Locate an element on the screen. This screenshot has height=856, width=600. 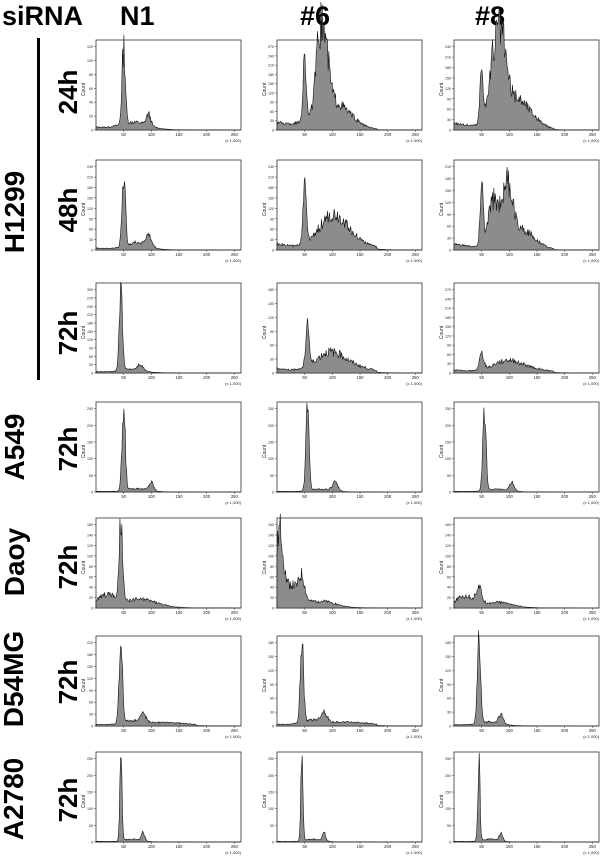
time-label-row1: 24h is located at coordinates (68, 92).